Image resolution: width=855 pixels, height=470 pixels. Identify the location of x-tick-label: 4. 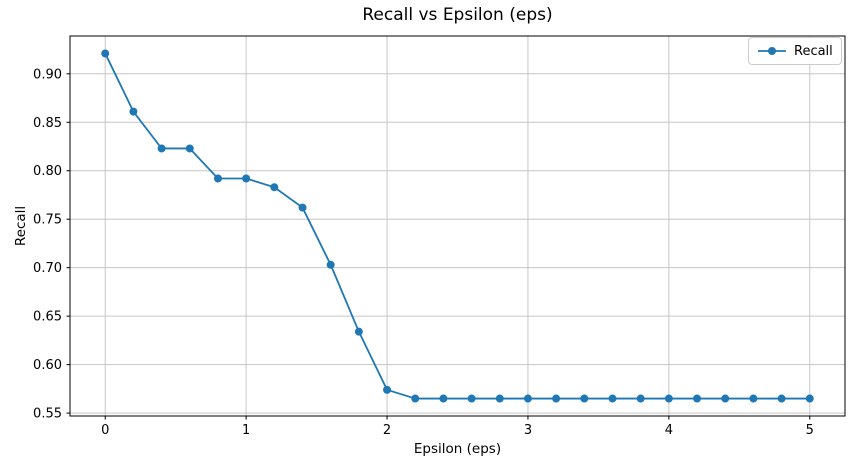
(669, 430).